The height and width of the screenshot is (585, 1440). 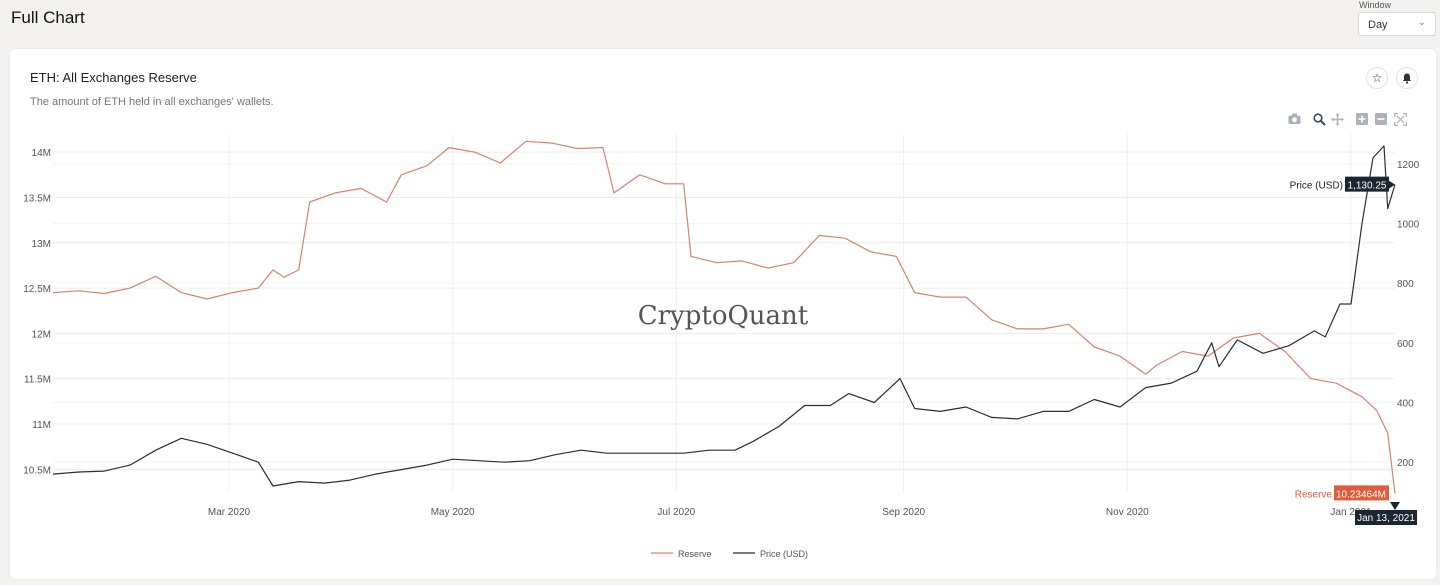 I want to click on reserve-callout-value: 10.23464M, so click(x=1361, y=494).